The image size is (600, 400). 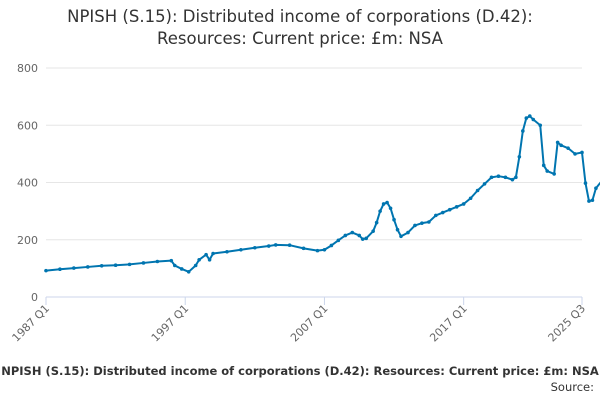 I want to click on x-tick-label: 2025 Q3, so click(x=567, y=323).